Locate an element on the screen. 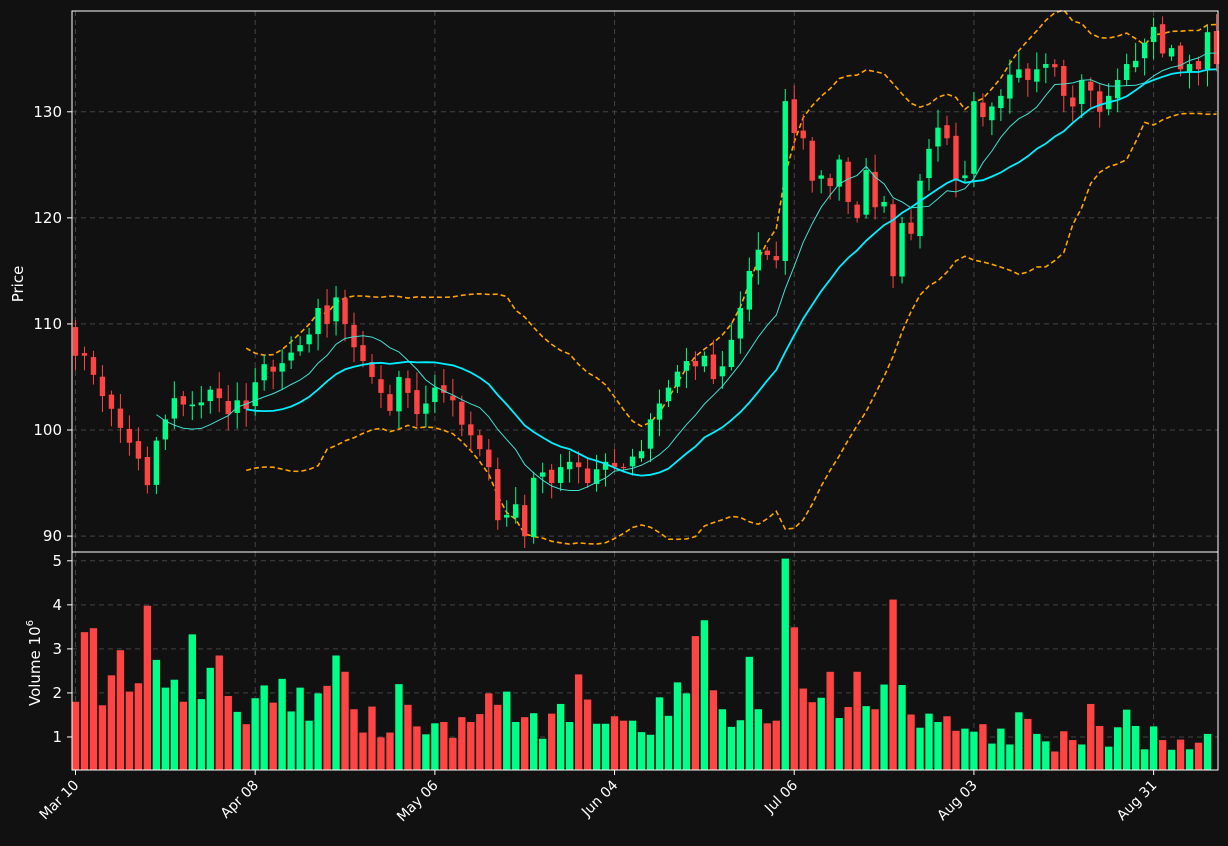 This screenshot has width=1228, height=846. volume-tick-label: 5 is located at coordinates (57, 561).